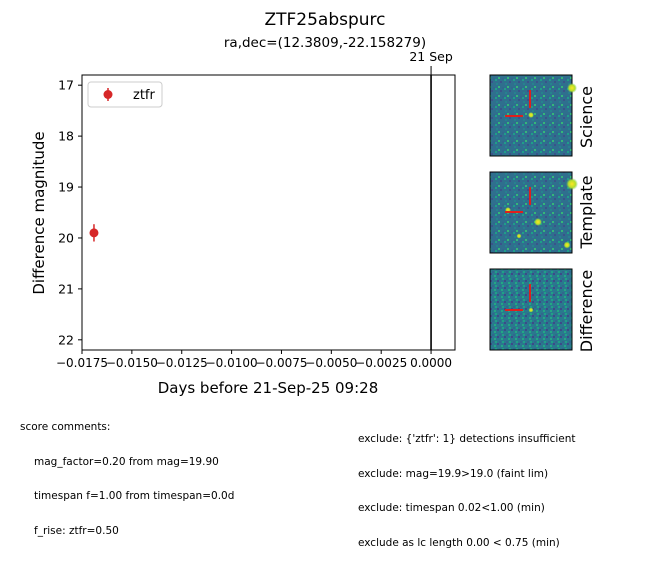 The height and width of the screenshot is (561, 650). Describe the element at coordinates (232, 363) in the screenshot. I see `x-tick-label: −0.0100` at that location.